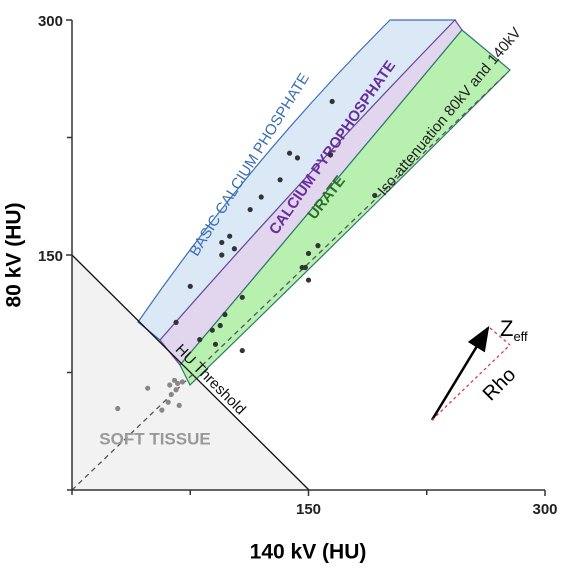 Image resolution: width=566 pixels, height=576 pixels. I want to click on zeff-label: Zeff, so click(514, 330).